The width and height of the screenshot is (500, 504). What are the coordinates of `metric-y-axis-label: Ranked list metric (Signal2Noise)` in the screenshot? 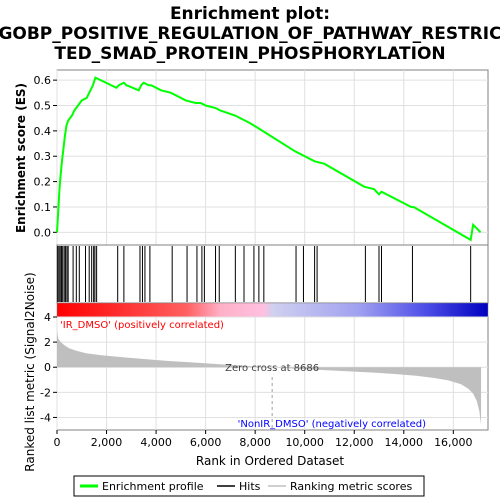 It's located at (30, 371).